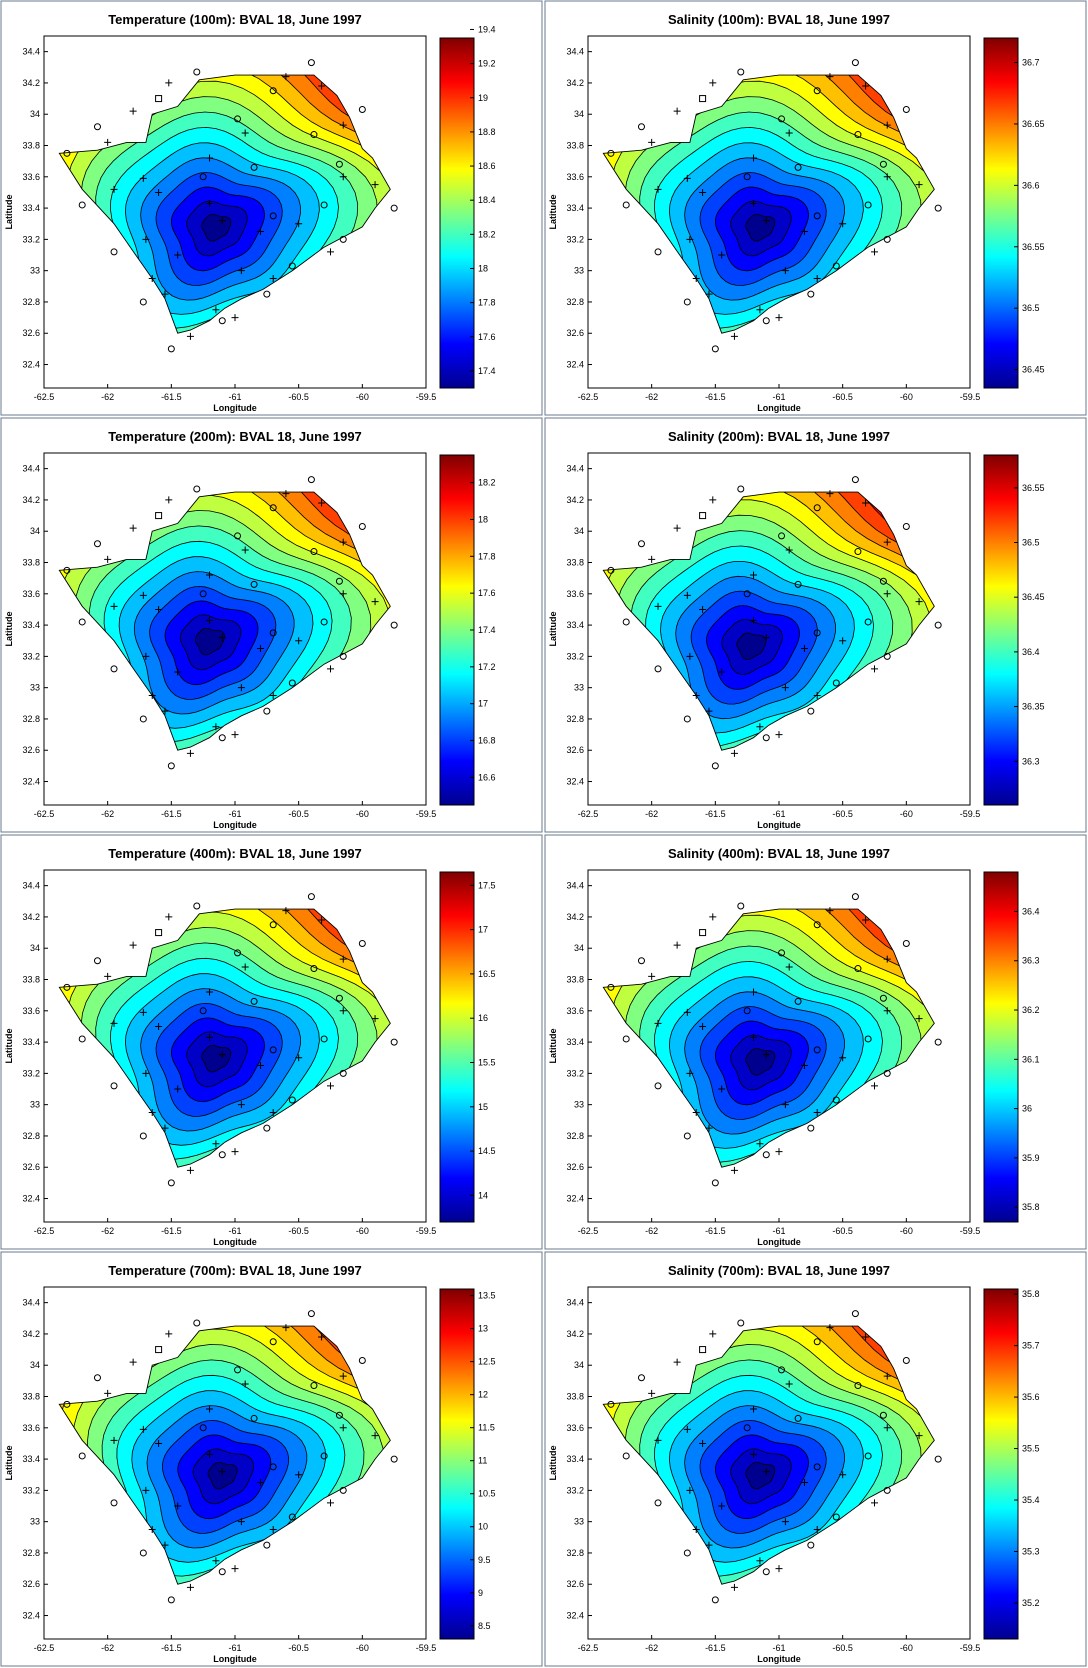 The width and height of the screenshot is (1088, 1668). What do you see at coordinates (779, 19) in the screenshot?
I see `panel-title: Salinity (100m): BVAL 18, June 1997` at bounding box center [779, 19].